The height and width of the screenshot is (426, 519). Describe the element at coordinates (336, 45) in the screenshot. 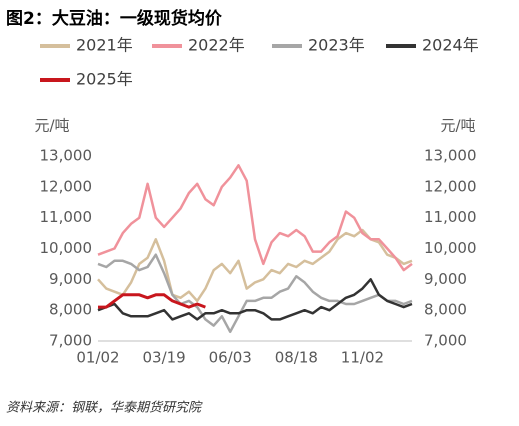

I see `legend-label: 2023年` at that location.